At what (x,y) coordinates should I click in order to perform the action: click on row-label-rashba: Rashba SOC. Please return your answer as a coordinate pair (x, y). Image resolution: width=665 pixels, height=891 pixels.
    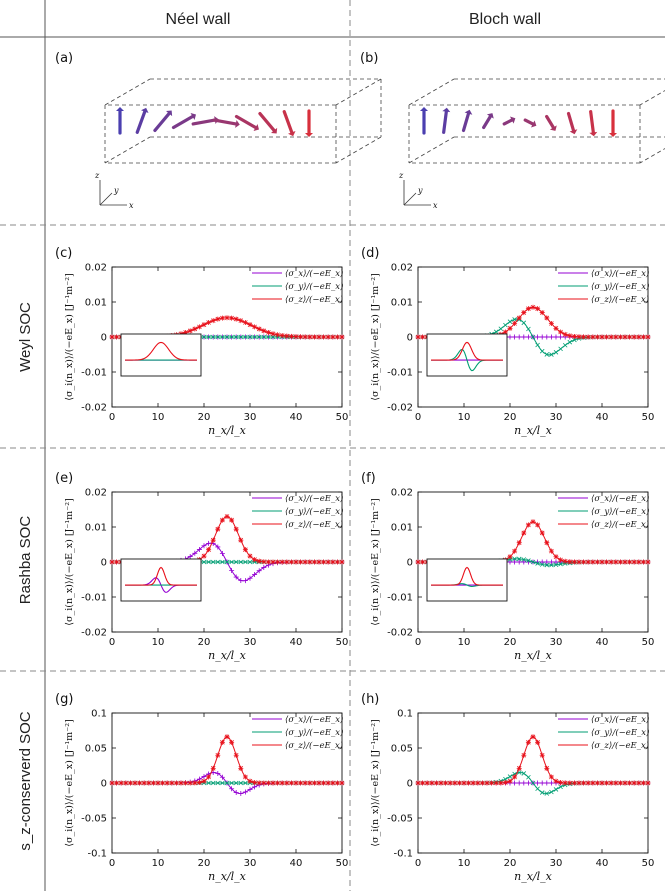
    Looking at the image, I should click on (25, 560).